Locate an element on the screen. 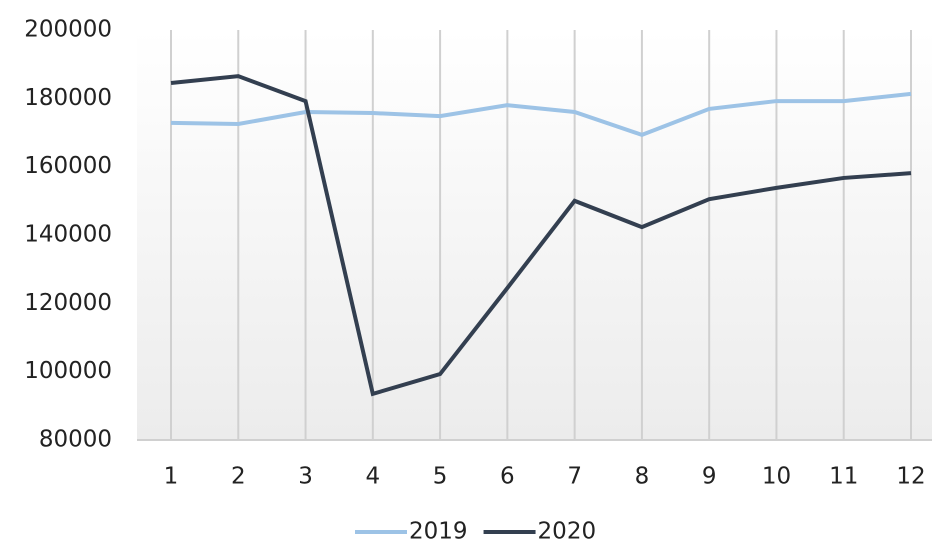 The height and width of the screenshot is (543, 932). legend-label: 2020 is located at coordinates (567, 531).